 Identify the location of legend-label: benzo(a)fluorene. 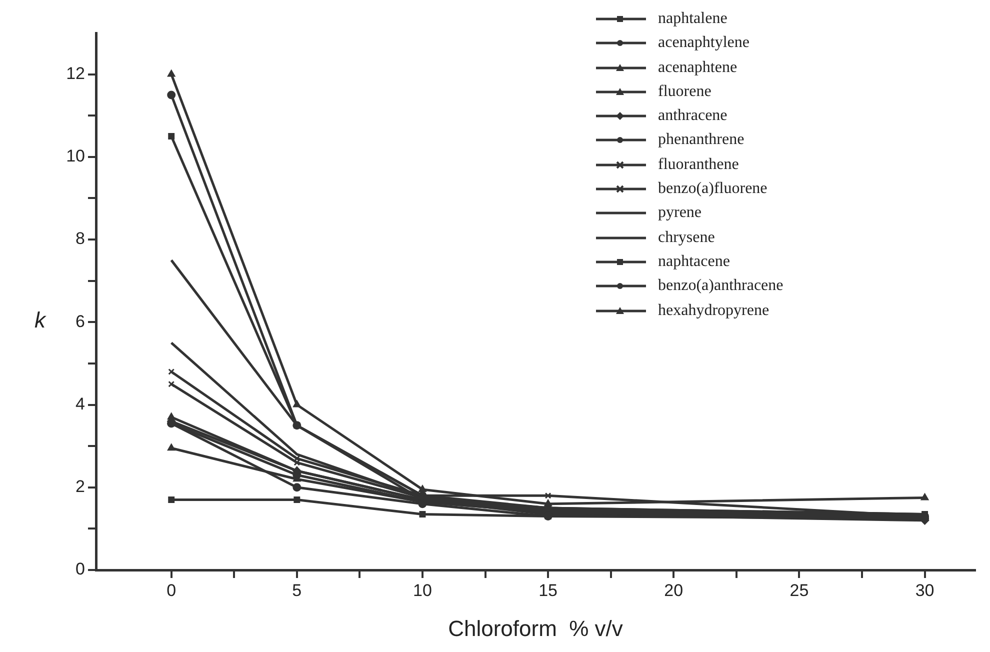
(713, 189).